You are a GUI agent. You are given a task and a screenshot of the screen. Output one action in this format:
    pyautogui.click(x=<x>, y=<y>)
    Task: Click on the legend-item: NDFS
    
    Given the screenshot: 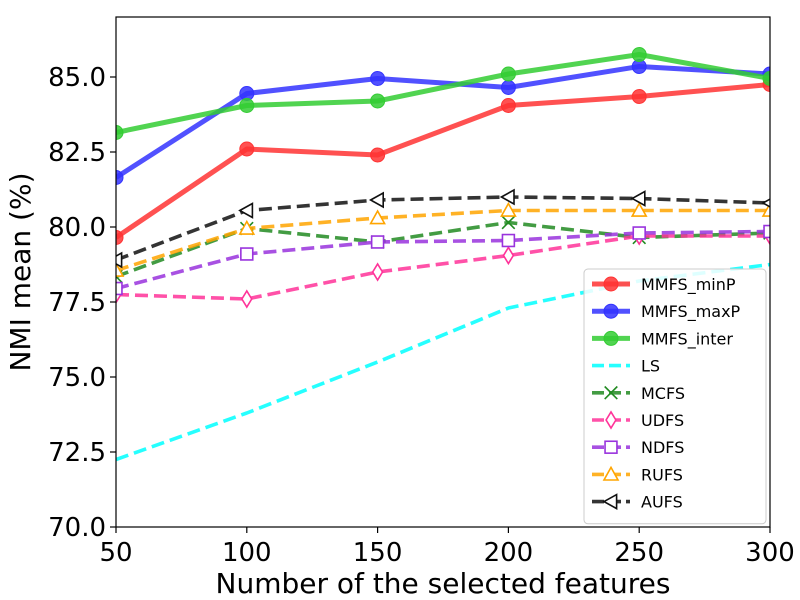 What is the action you would take?
    pyautogui.click(x=638, y=447)
    